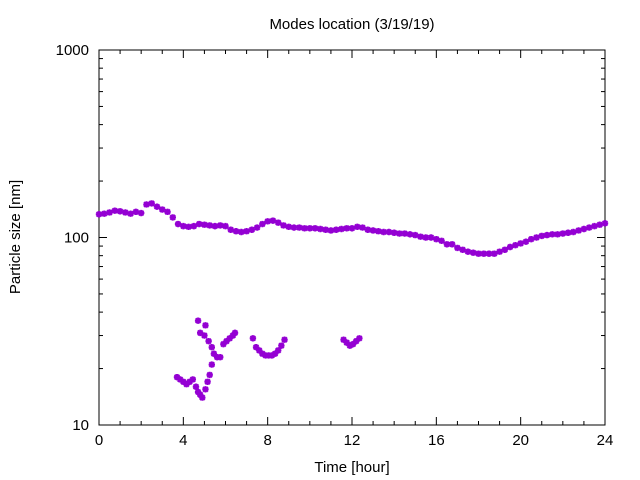 The image size is (640, 480). I want to click on x-tick-label: 12, so click(352, 440).